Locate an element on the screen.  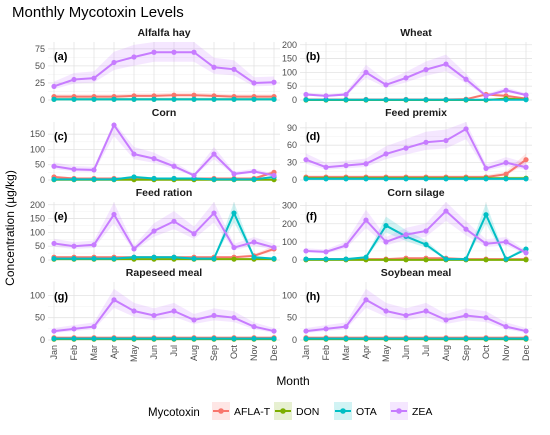
x-tick-label: Dec is located at coordinates (274, 353).